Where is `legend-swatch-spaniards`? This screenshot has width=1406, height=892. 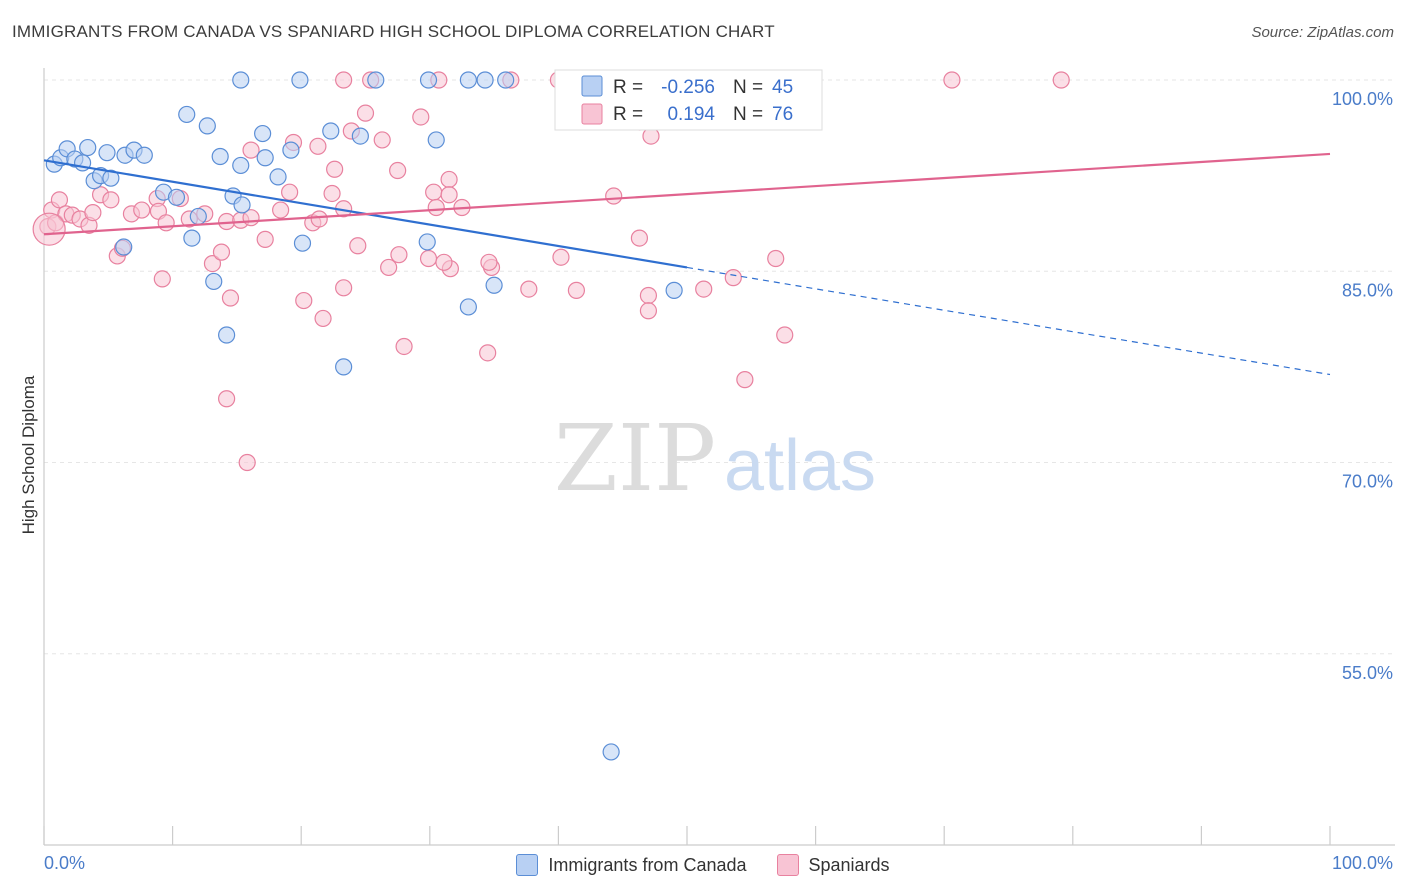 legend-swatch-spaniards is located at coordinates (787, 865).